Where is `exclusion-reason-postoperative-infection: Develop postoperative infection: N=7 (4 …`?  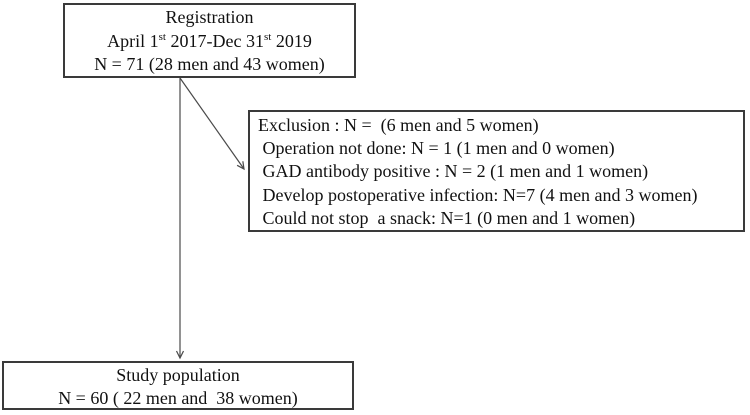
exclusion-reason-postoperative-infection: Develop postoperative infection: N=7 (4 … is located at coordinates (478, 194).